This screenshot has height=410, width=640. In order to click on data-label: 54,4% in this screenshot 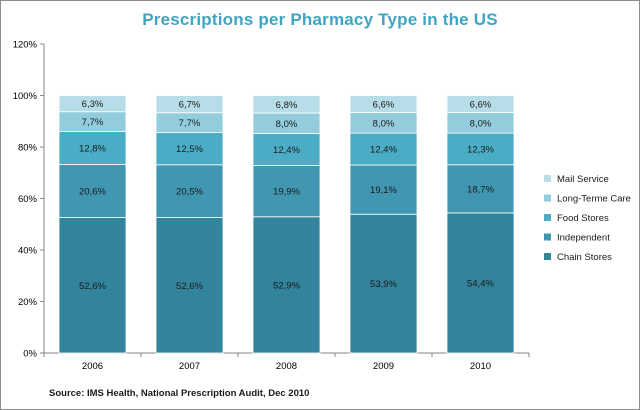, I will do `click(480, 283)`.